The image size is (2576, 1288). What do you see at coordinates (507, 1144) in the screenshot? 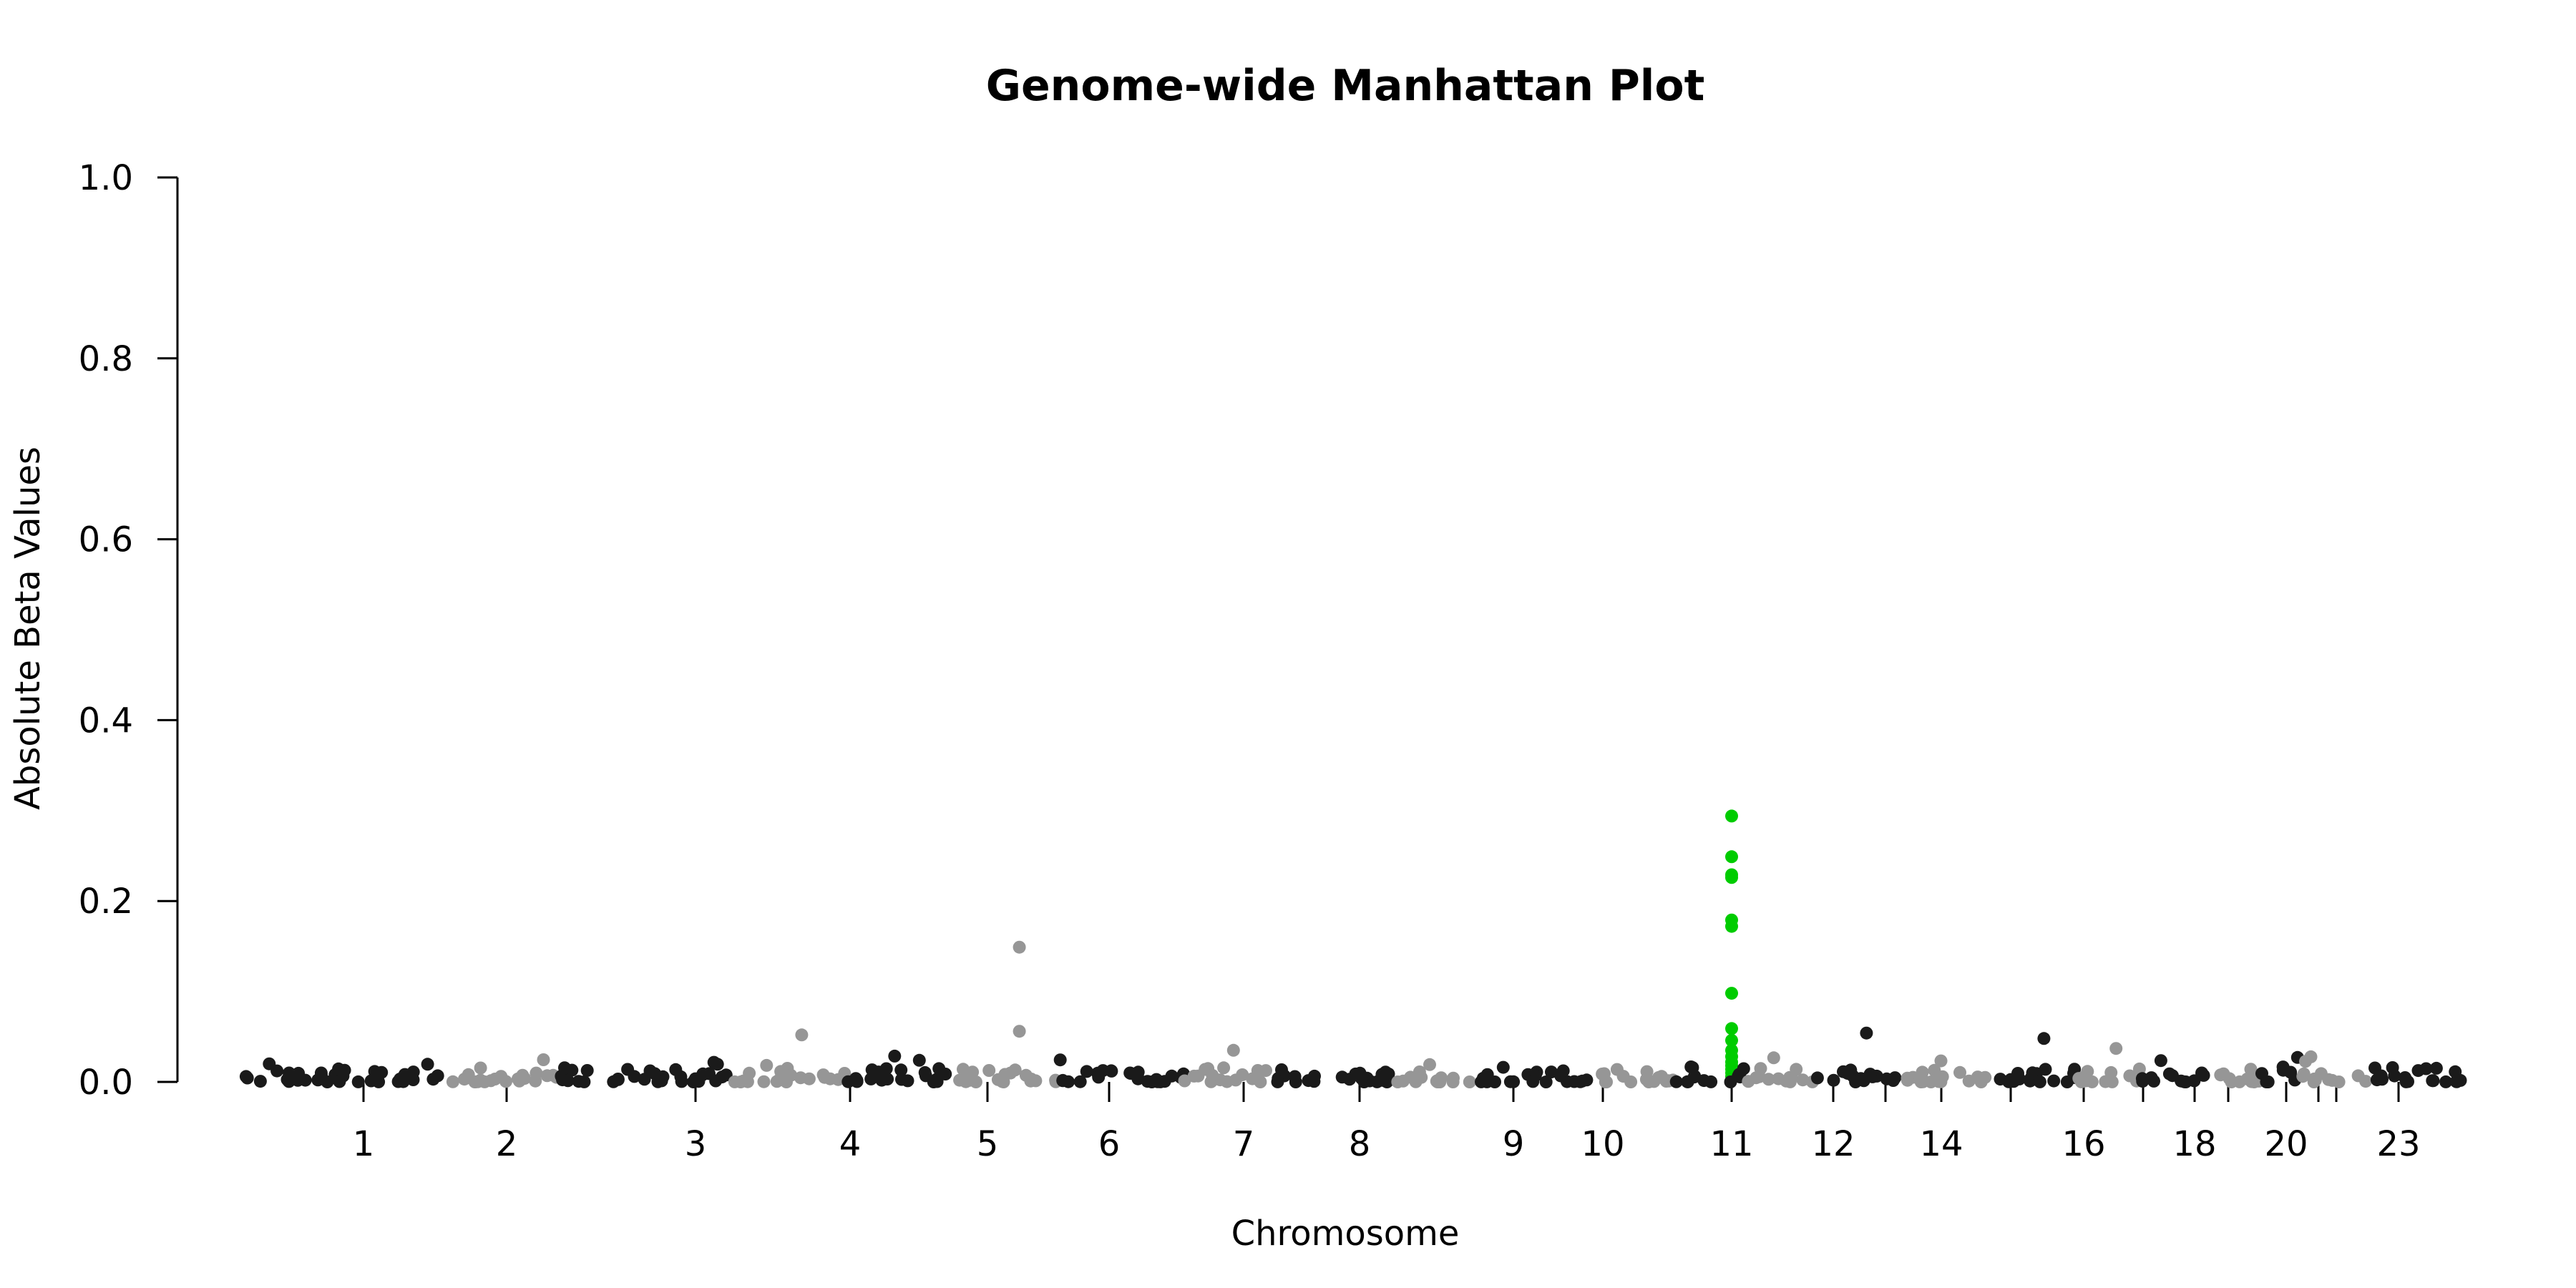
I see `x-tick-label: 2` at bounding box center [507, 1144].